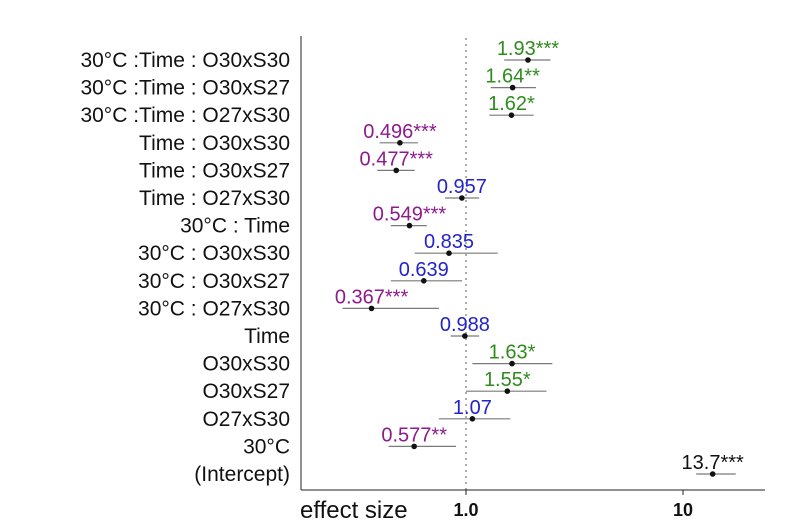  Describe the element at coordinates (511, 104) in the screenshot. I see `value-label: 1.62*` at that location.